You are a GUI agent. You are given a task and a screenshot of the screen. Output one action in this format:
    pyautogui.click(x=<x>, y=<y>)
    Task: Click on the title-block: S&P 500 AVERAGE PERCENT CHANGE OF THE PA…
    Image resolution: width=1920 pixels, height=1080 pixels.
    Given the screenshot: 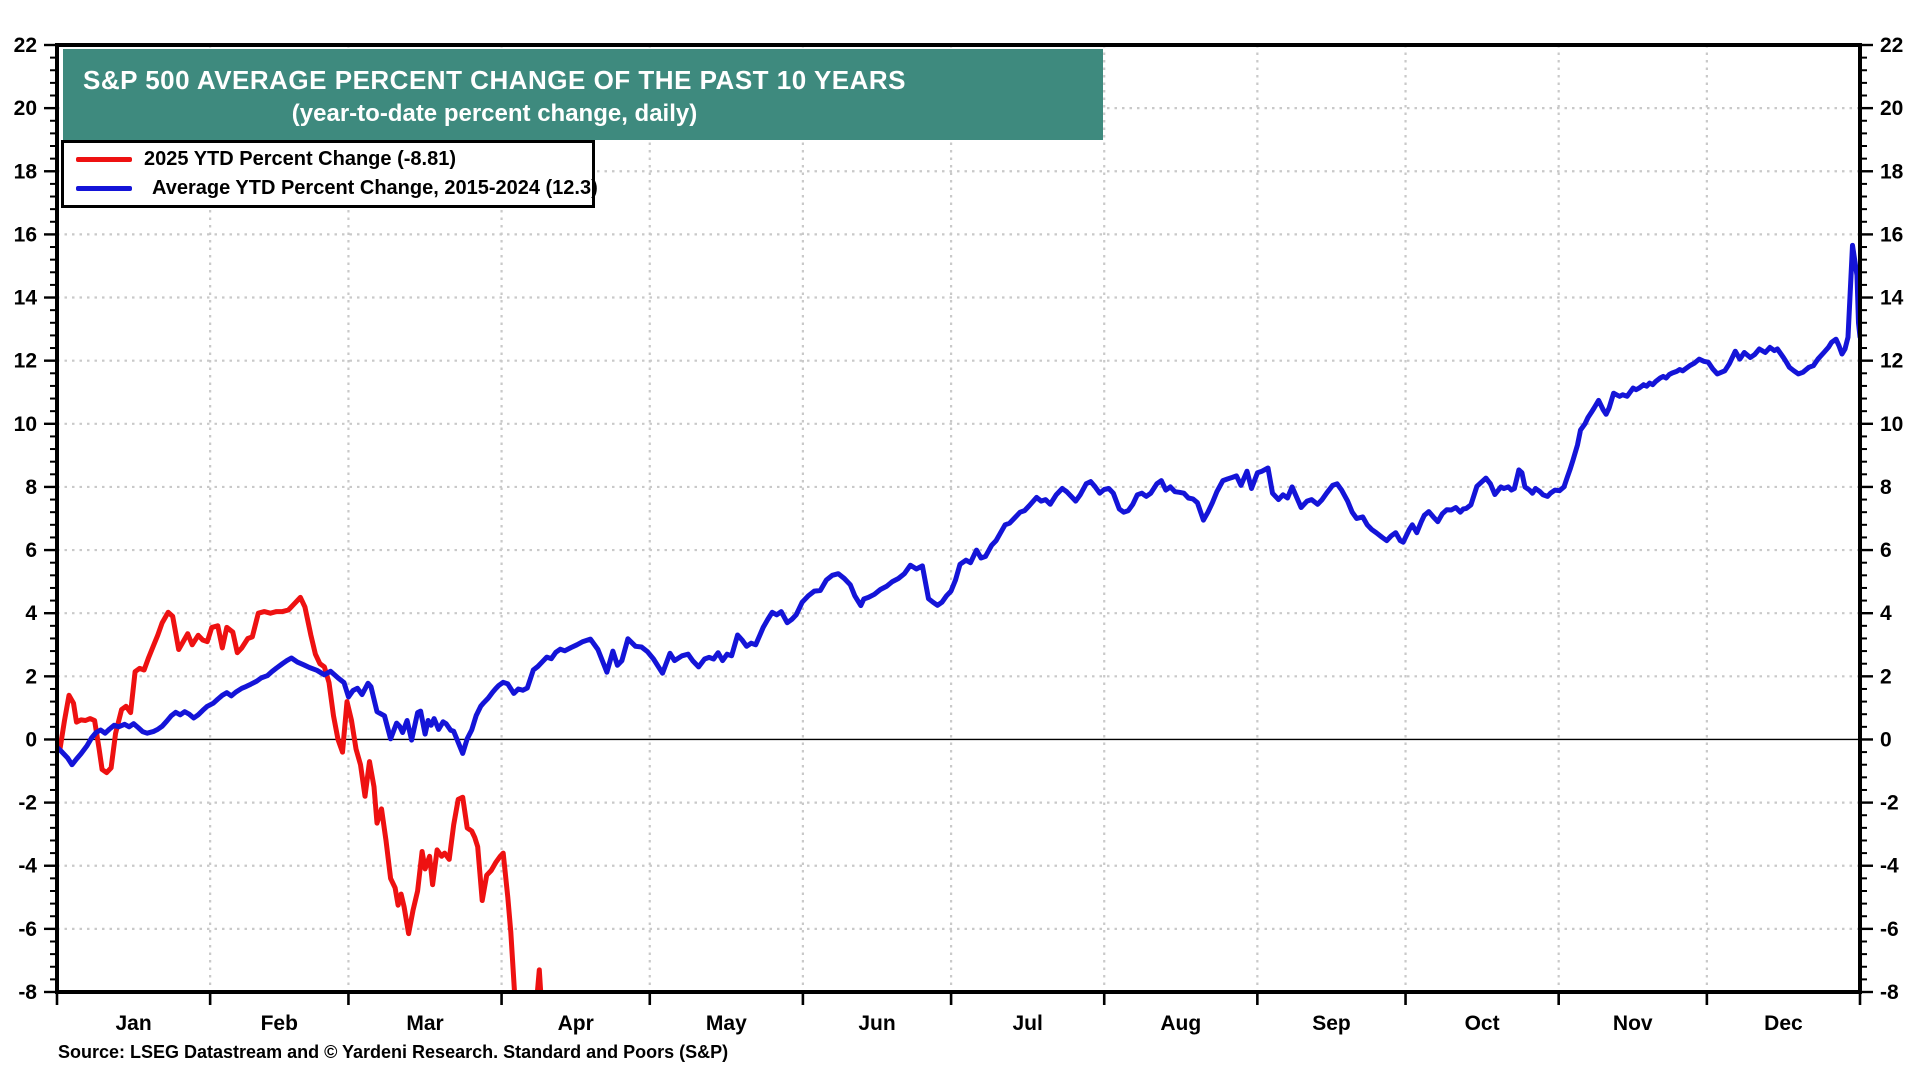 What is the action you would take?
    pyautogui.click(x=494, y=94)
    